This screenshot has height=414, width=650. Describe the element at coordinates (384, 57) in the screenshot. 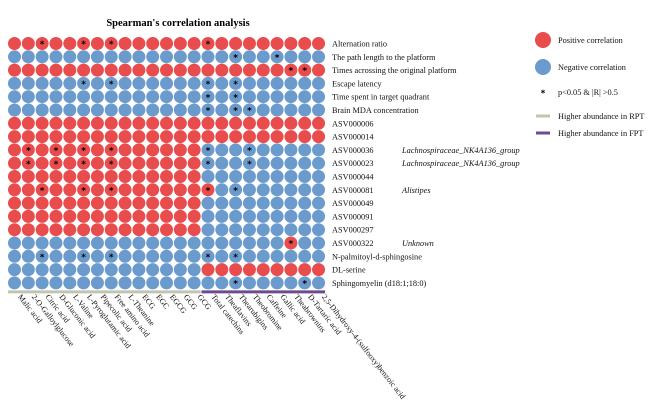

I see `row-label: The path length to the platform` at that location.